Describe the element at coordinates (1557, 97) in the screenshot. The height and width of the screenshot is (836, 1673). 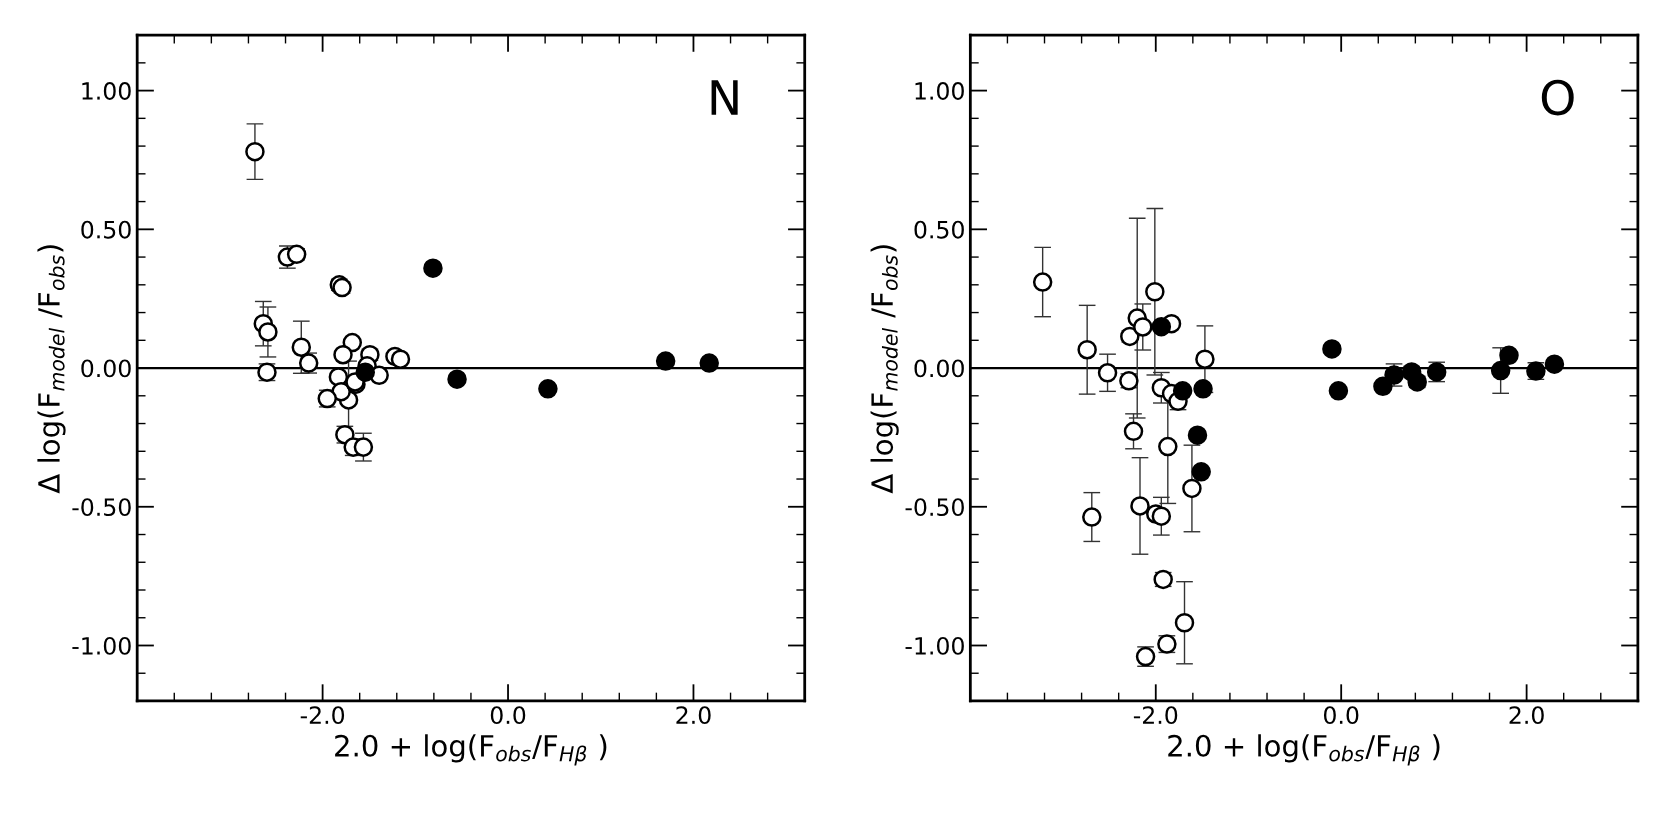
I see `annotation: O` at that location.